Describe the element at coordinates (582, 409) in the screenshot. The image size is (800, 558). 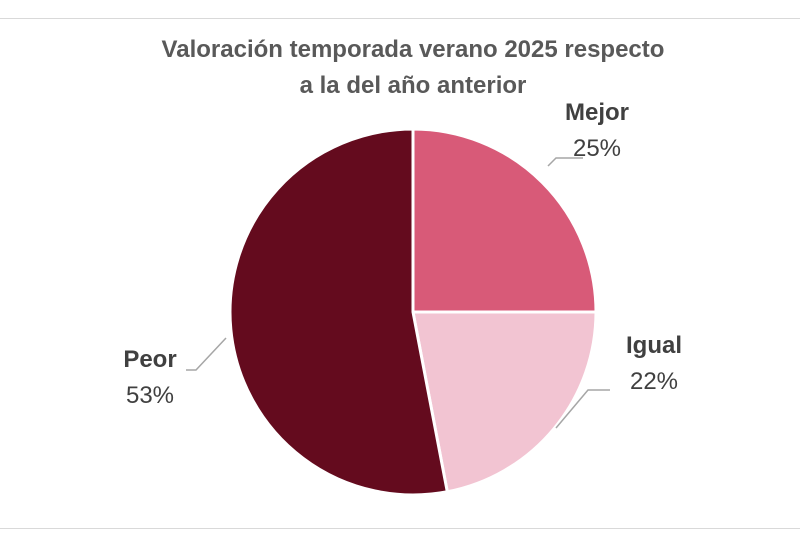
I see `leader-line-igual` at that location.